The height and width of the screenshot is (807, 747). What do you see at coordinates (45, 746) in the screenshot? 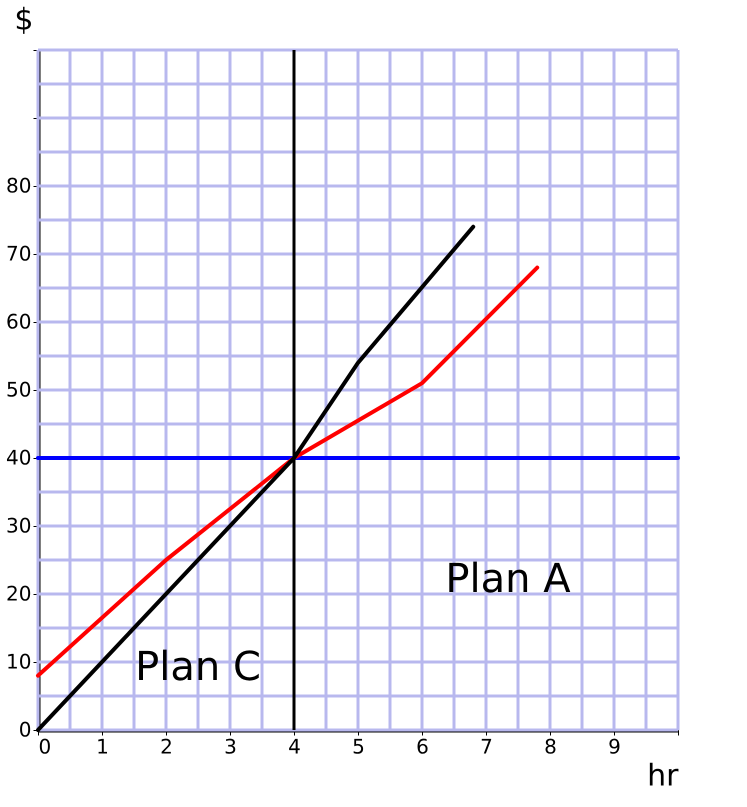
I see `x-tick-label: 0` at bounding box center [45, 746].